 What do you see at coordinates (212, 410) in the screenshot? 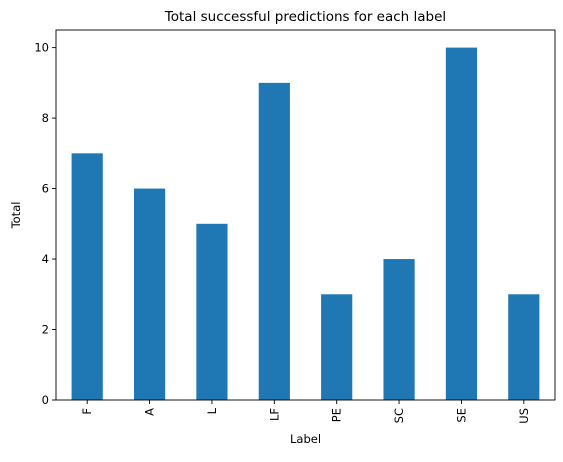
I see `x-tick-label: L` at bounding box center [212, 410].